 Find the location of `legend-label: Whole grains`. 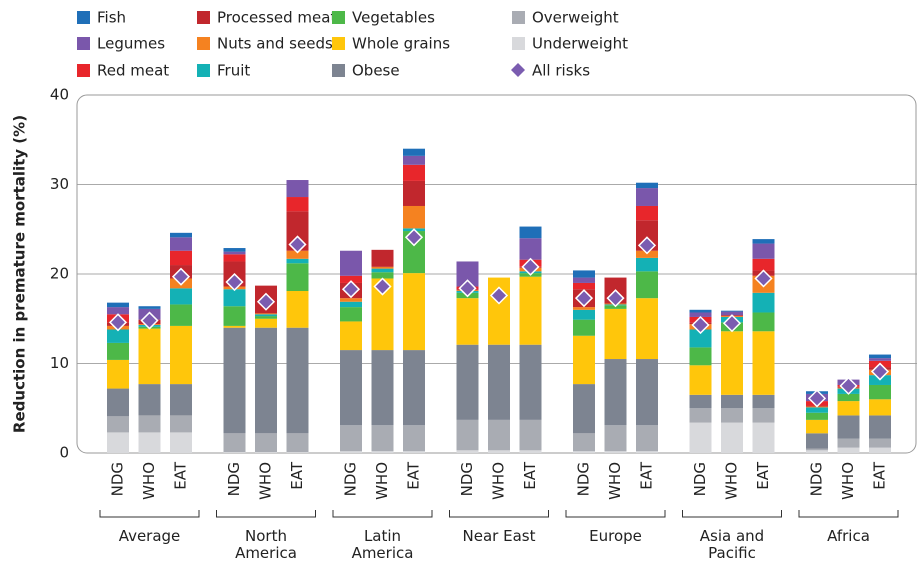

legend-label: Whole grains is located at coordinates (401, 44).